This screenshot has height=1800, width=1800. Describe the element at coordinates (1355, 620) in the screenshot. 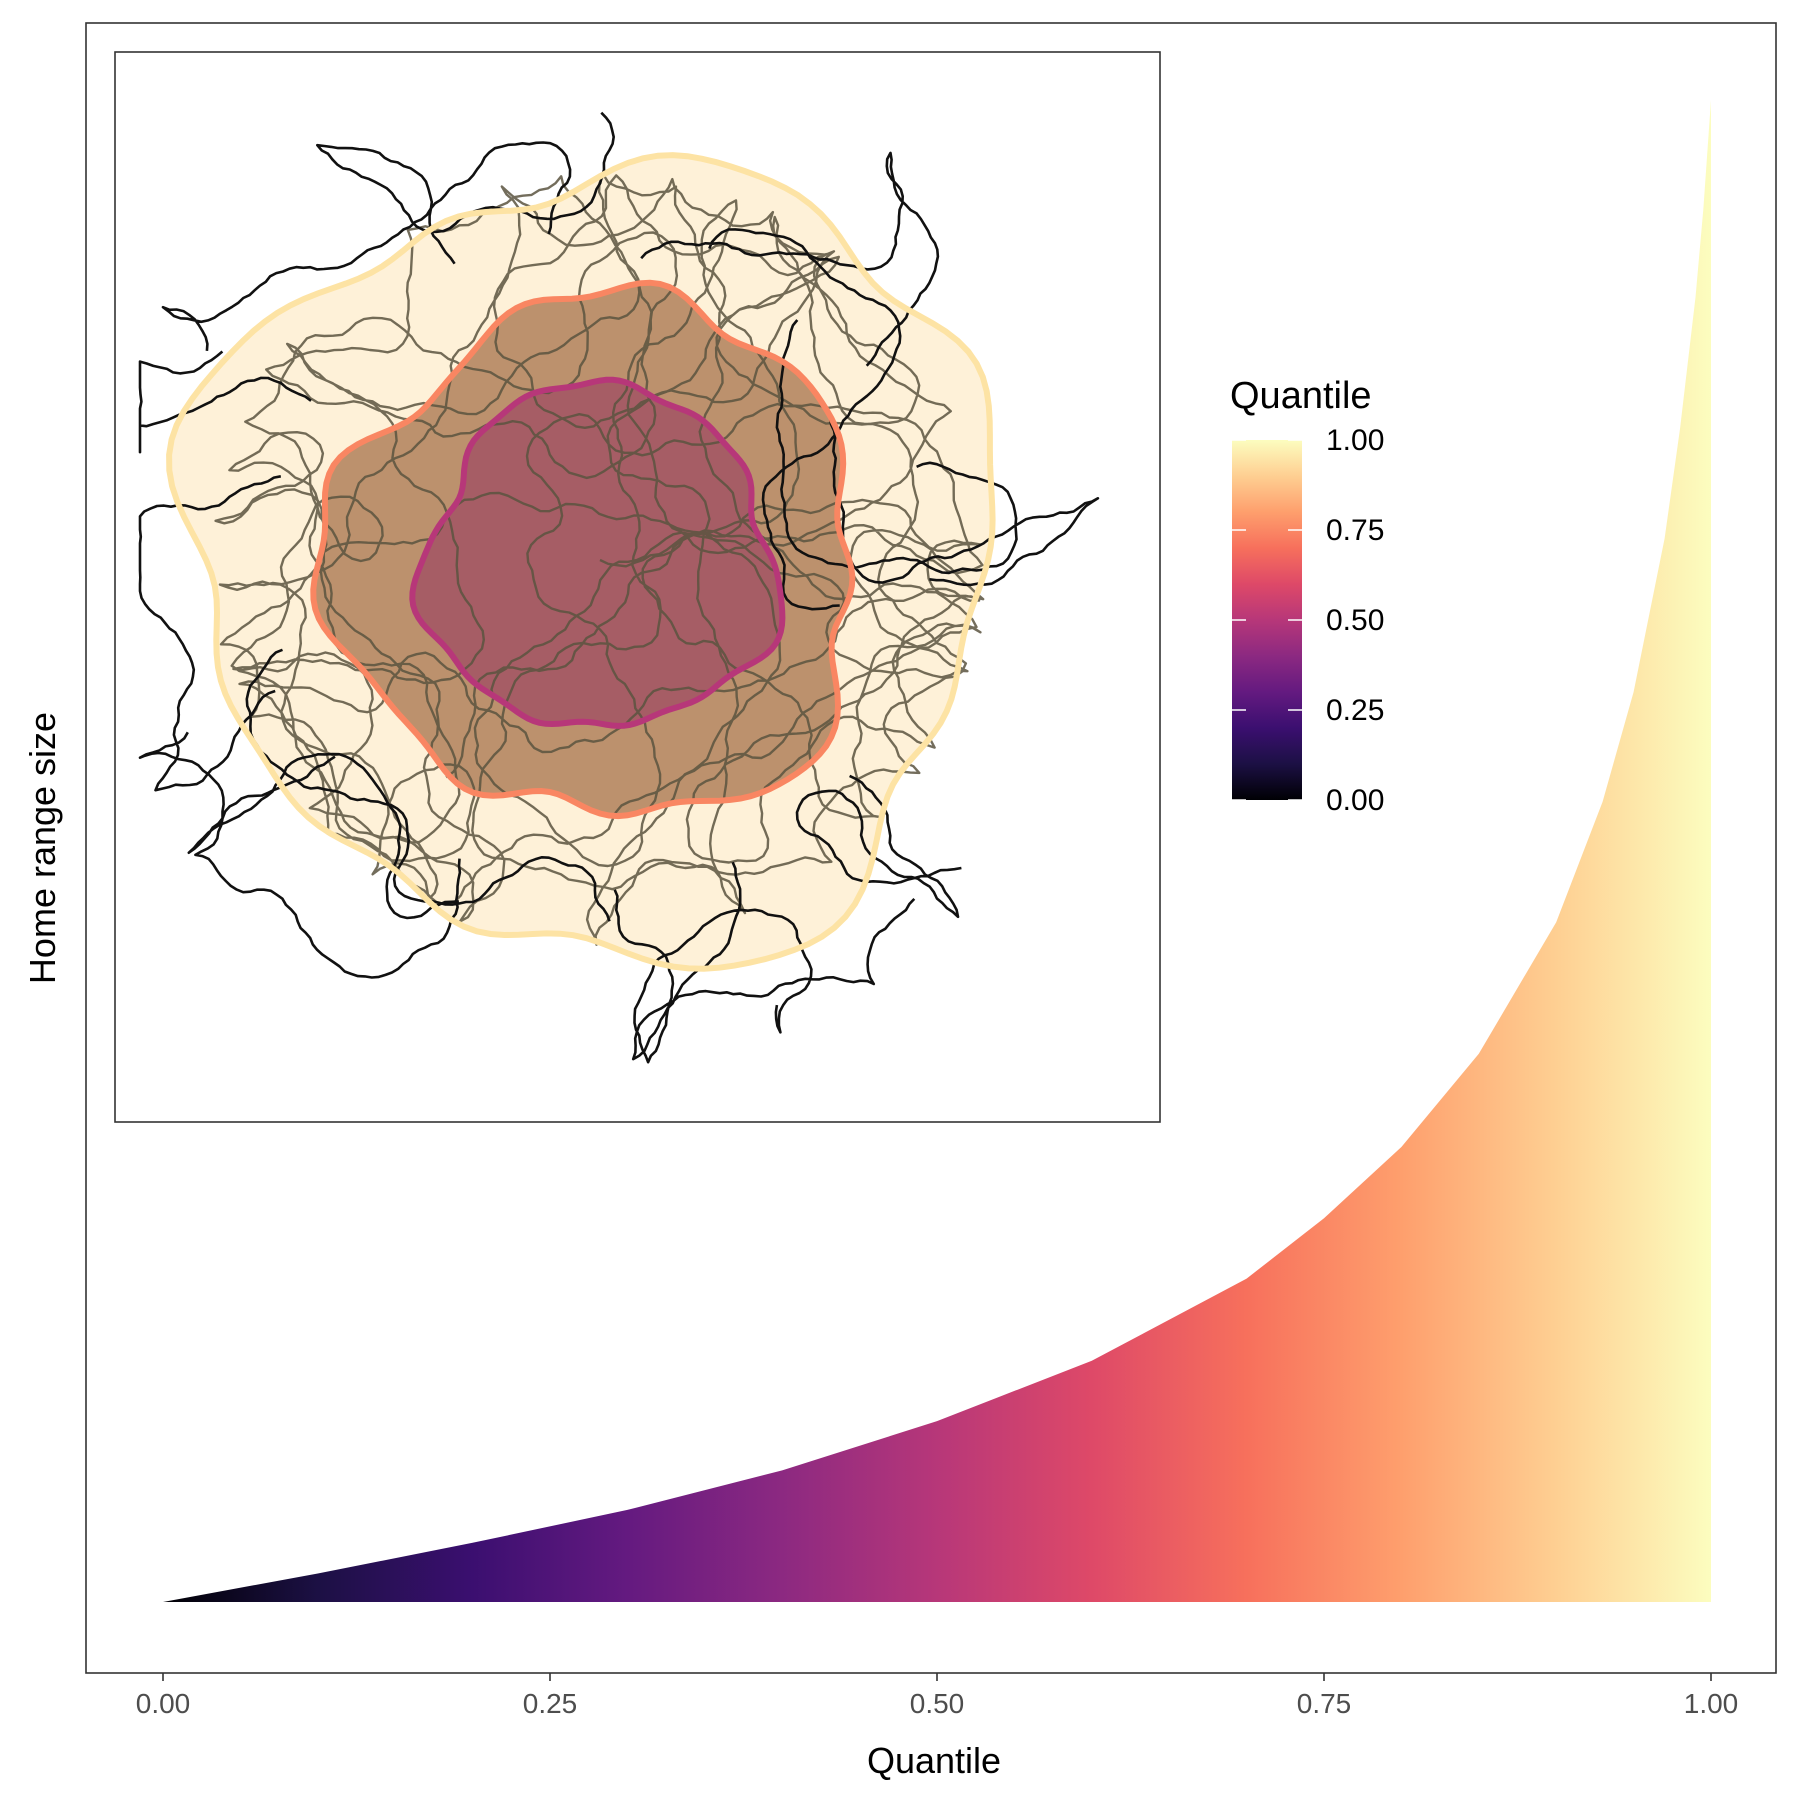

I see `legend-tick-label: 0.50` at that location.